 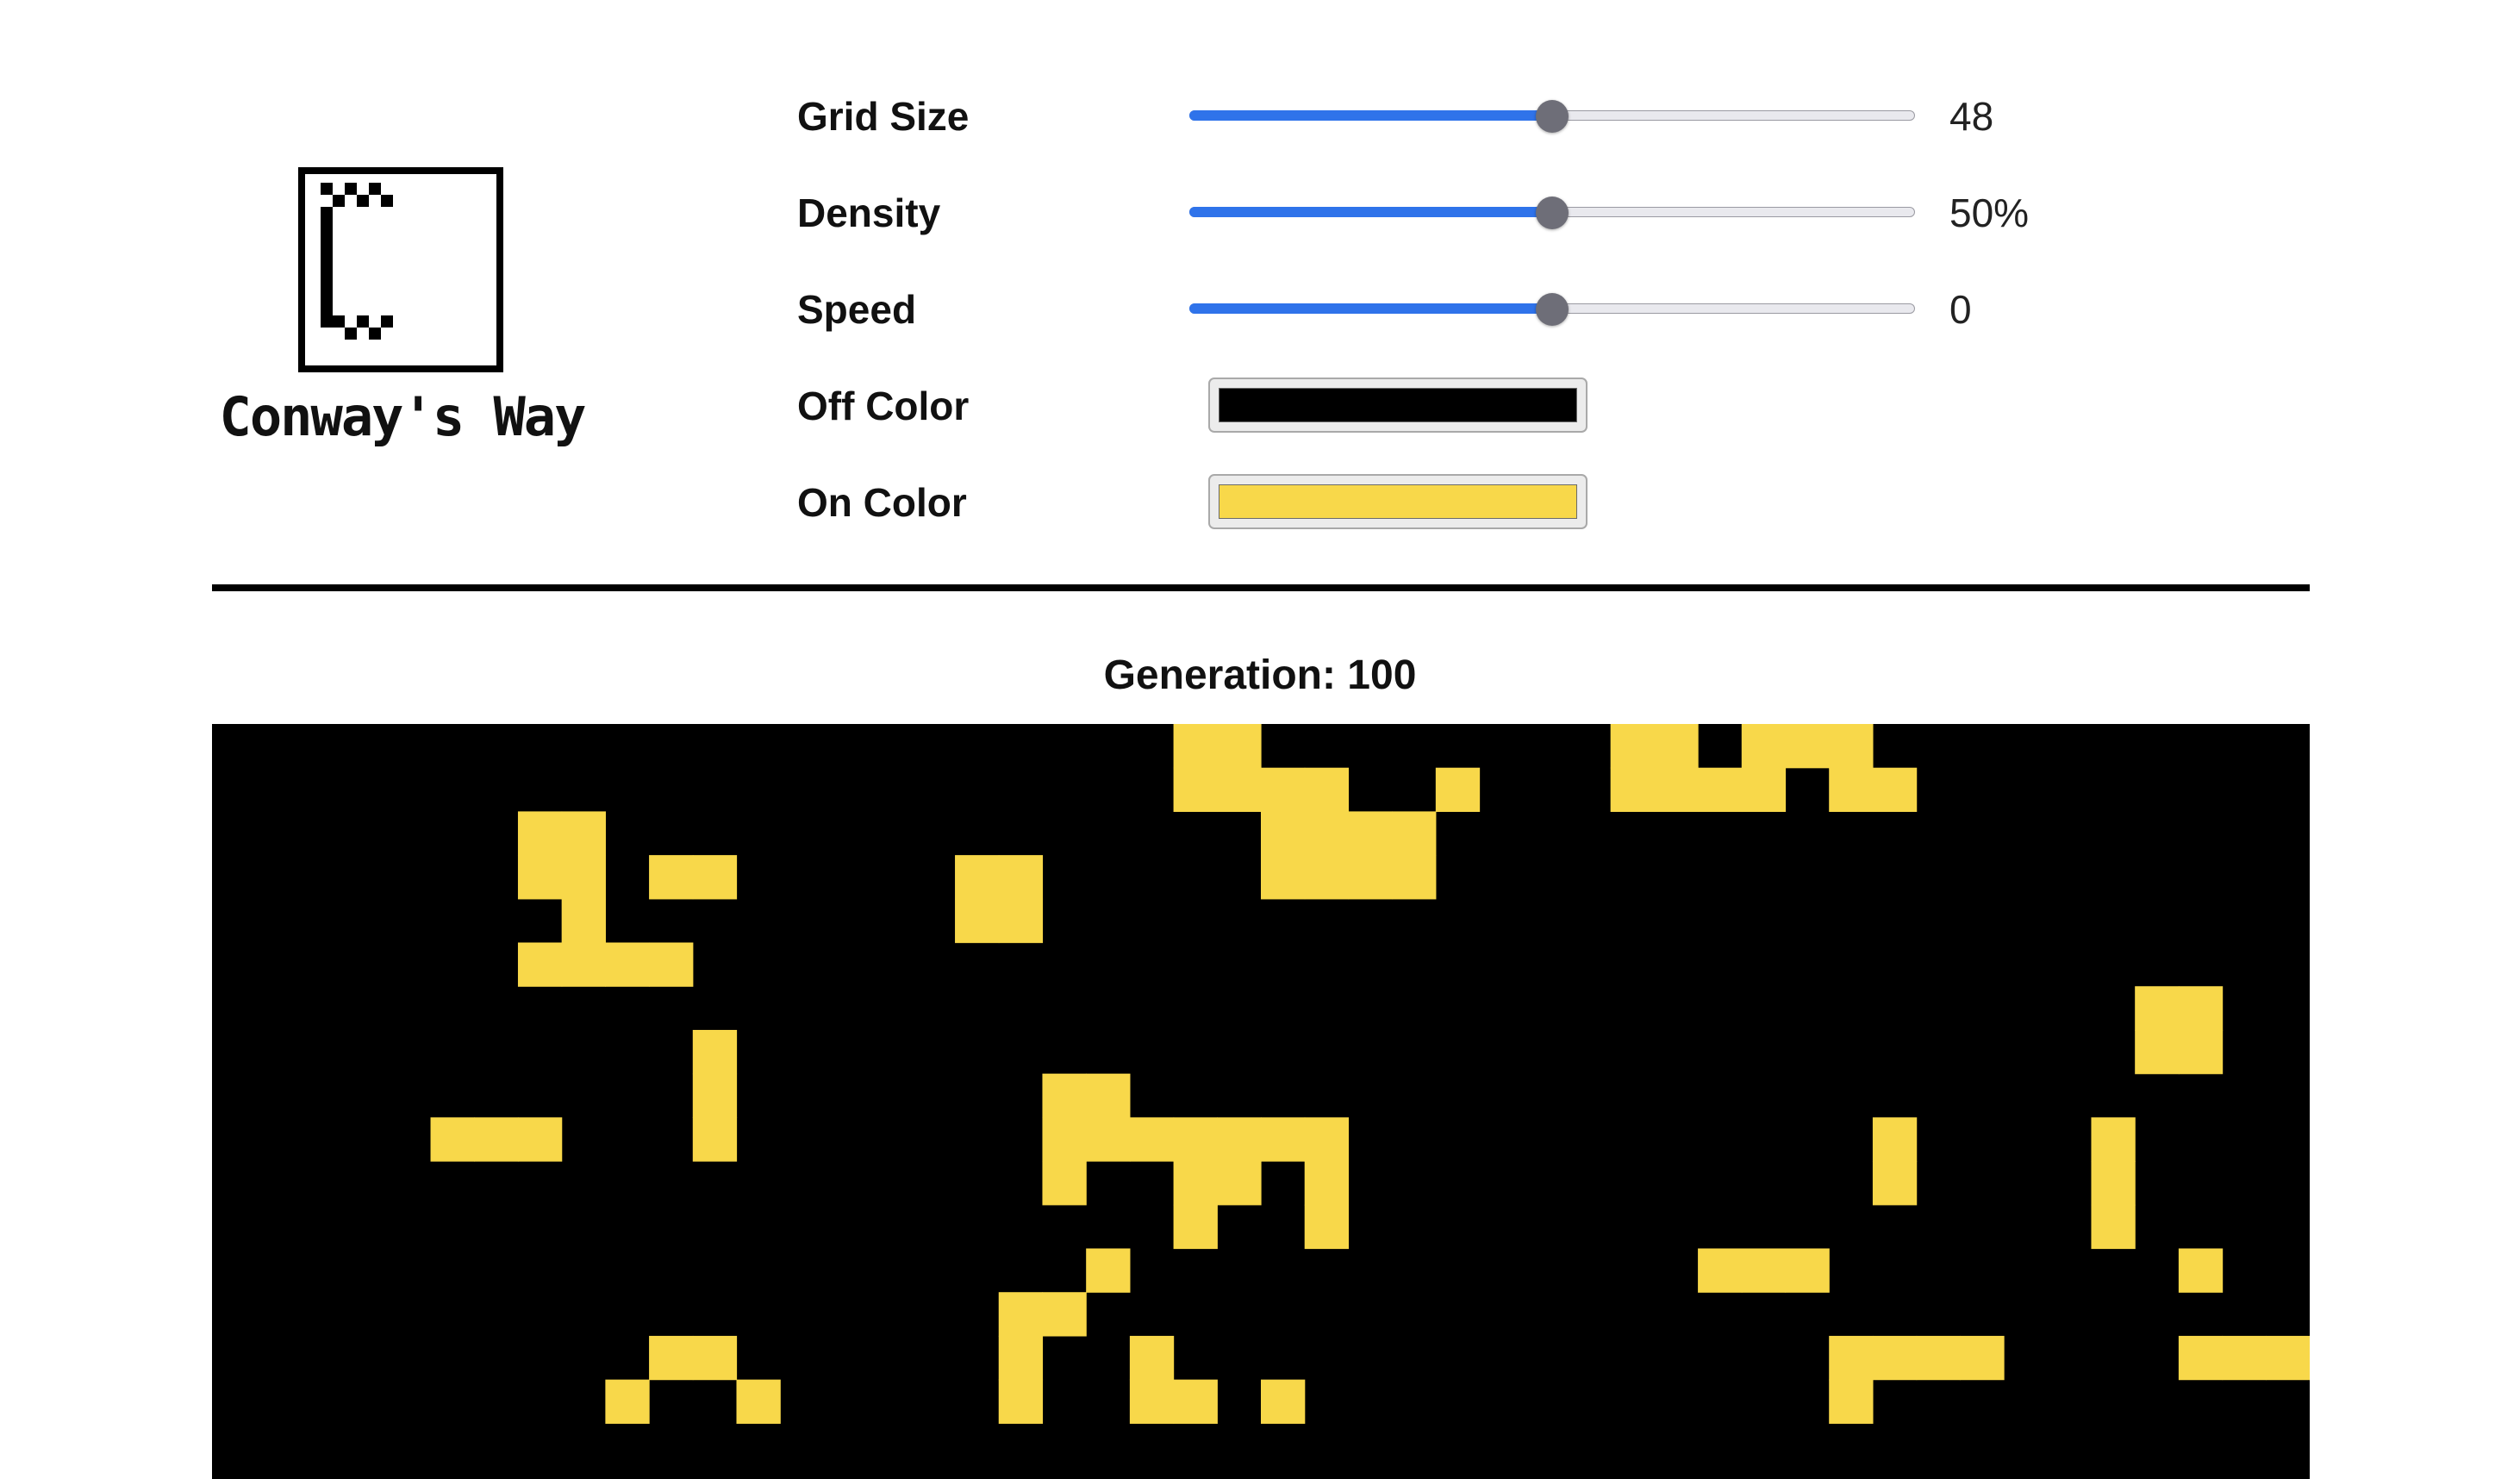 I want to click on grid-size-slider, so click(x=1552, y=116).